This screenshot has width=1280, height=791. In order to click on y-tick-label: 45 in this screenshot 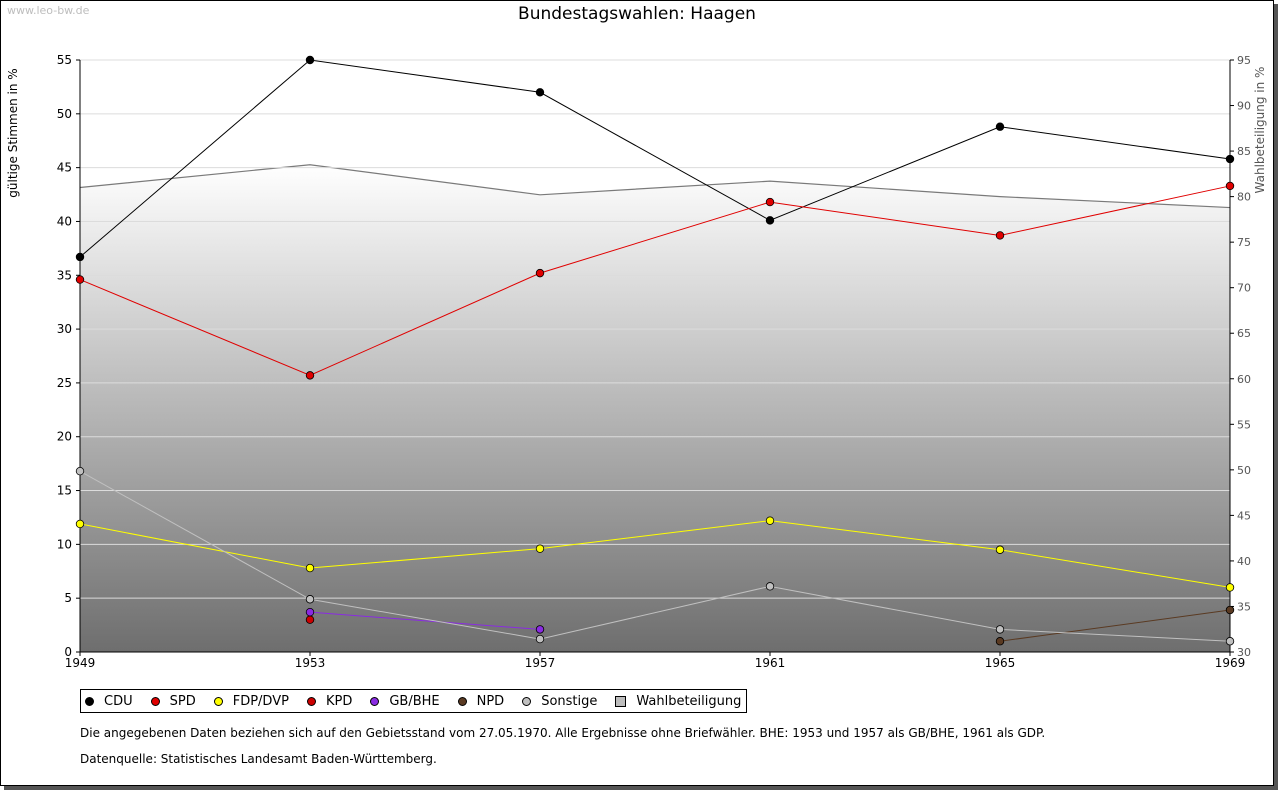, I will do `click(64, 168)`.